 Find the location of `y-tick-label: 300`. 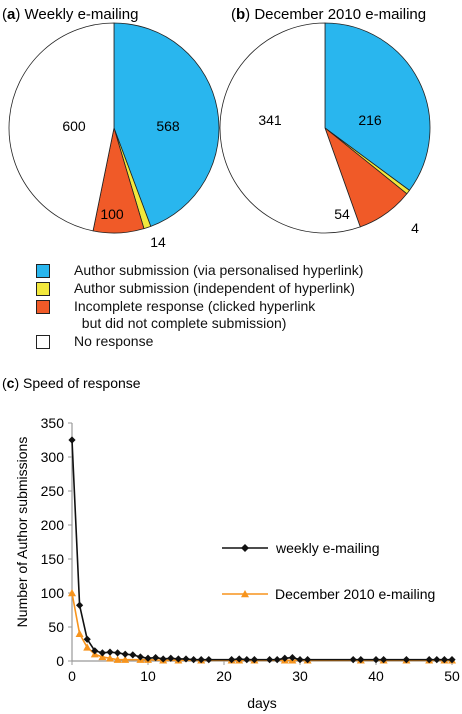

y-tick-label: 300 is located at coordinates (53, 457).